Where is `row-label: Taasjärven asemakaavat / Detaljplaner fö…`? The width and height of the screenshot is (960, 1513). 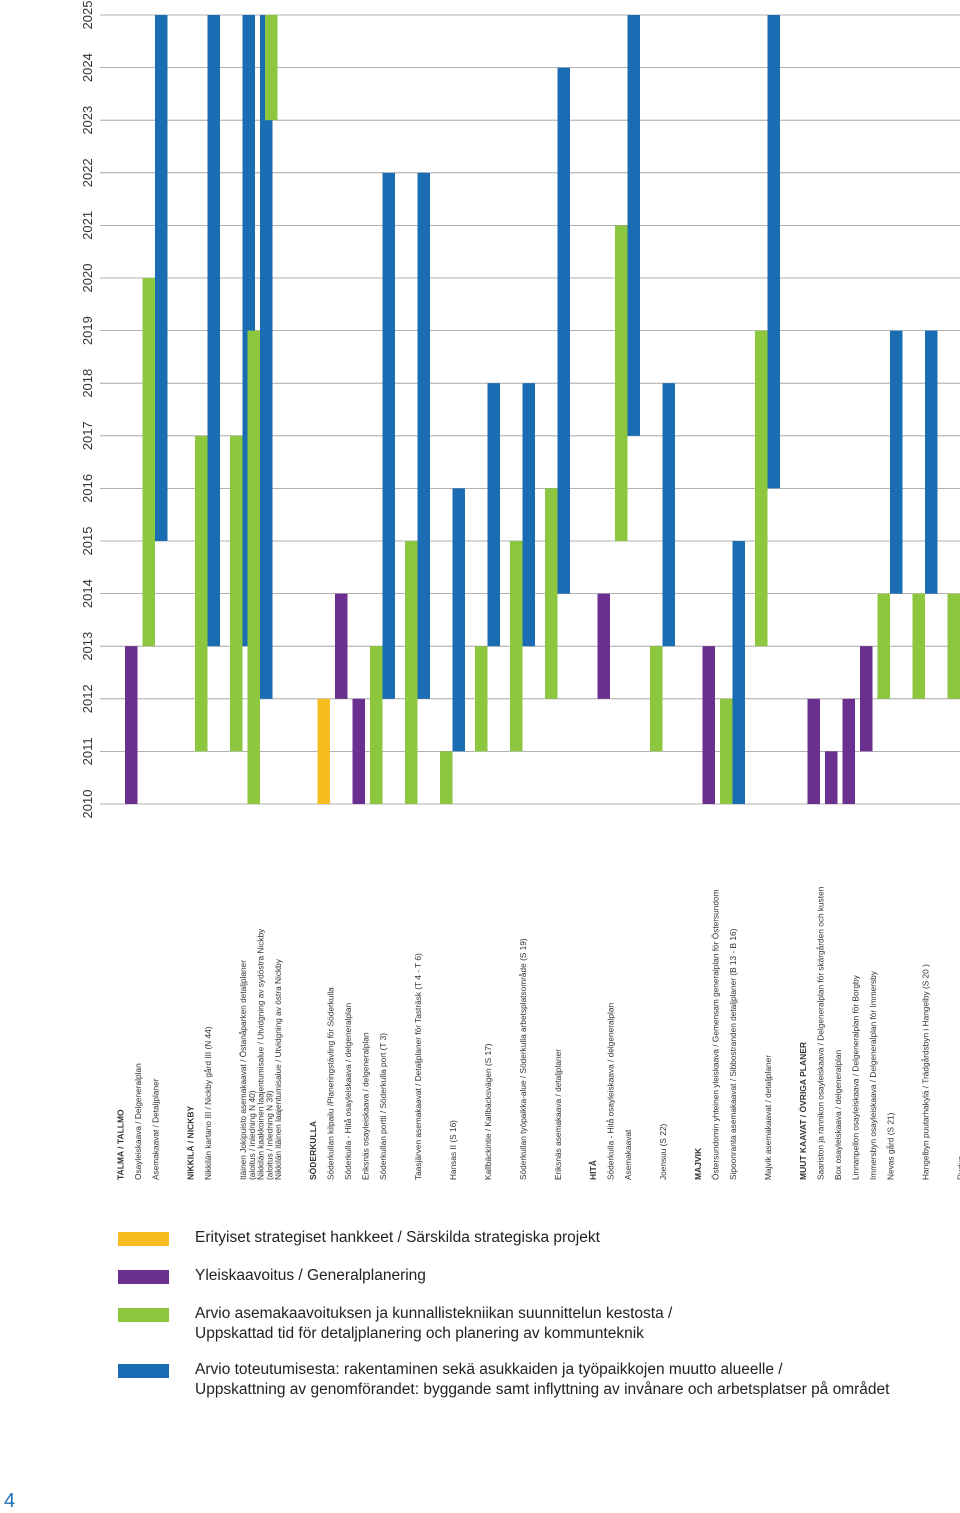
row-label: Taasjärven asemakaavat / Detaljplaner fö… is located at coordinates (418, 1066).